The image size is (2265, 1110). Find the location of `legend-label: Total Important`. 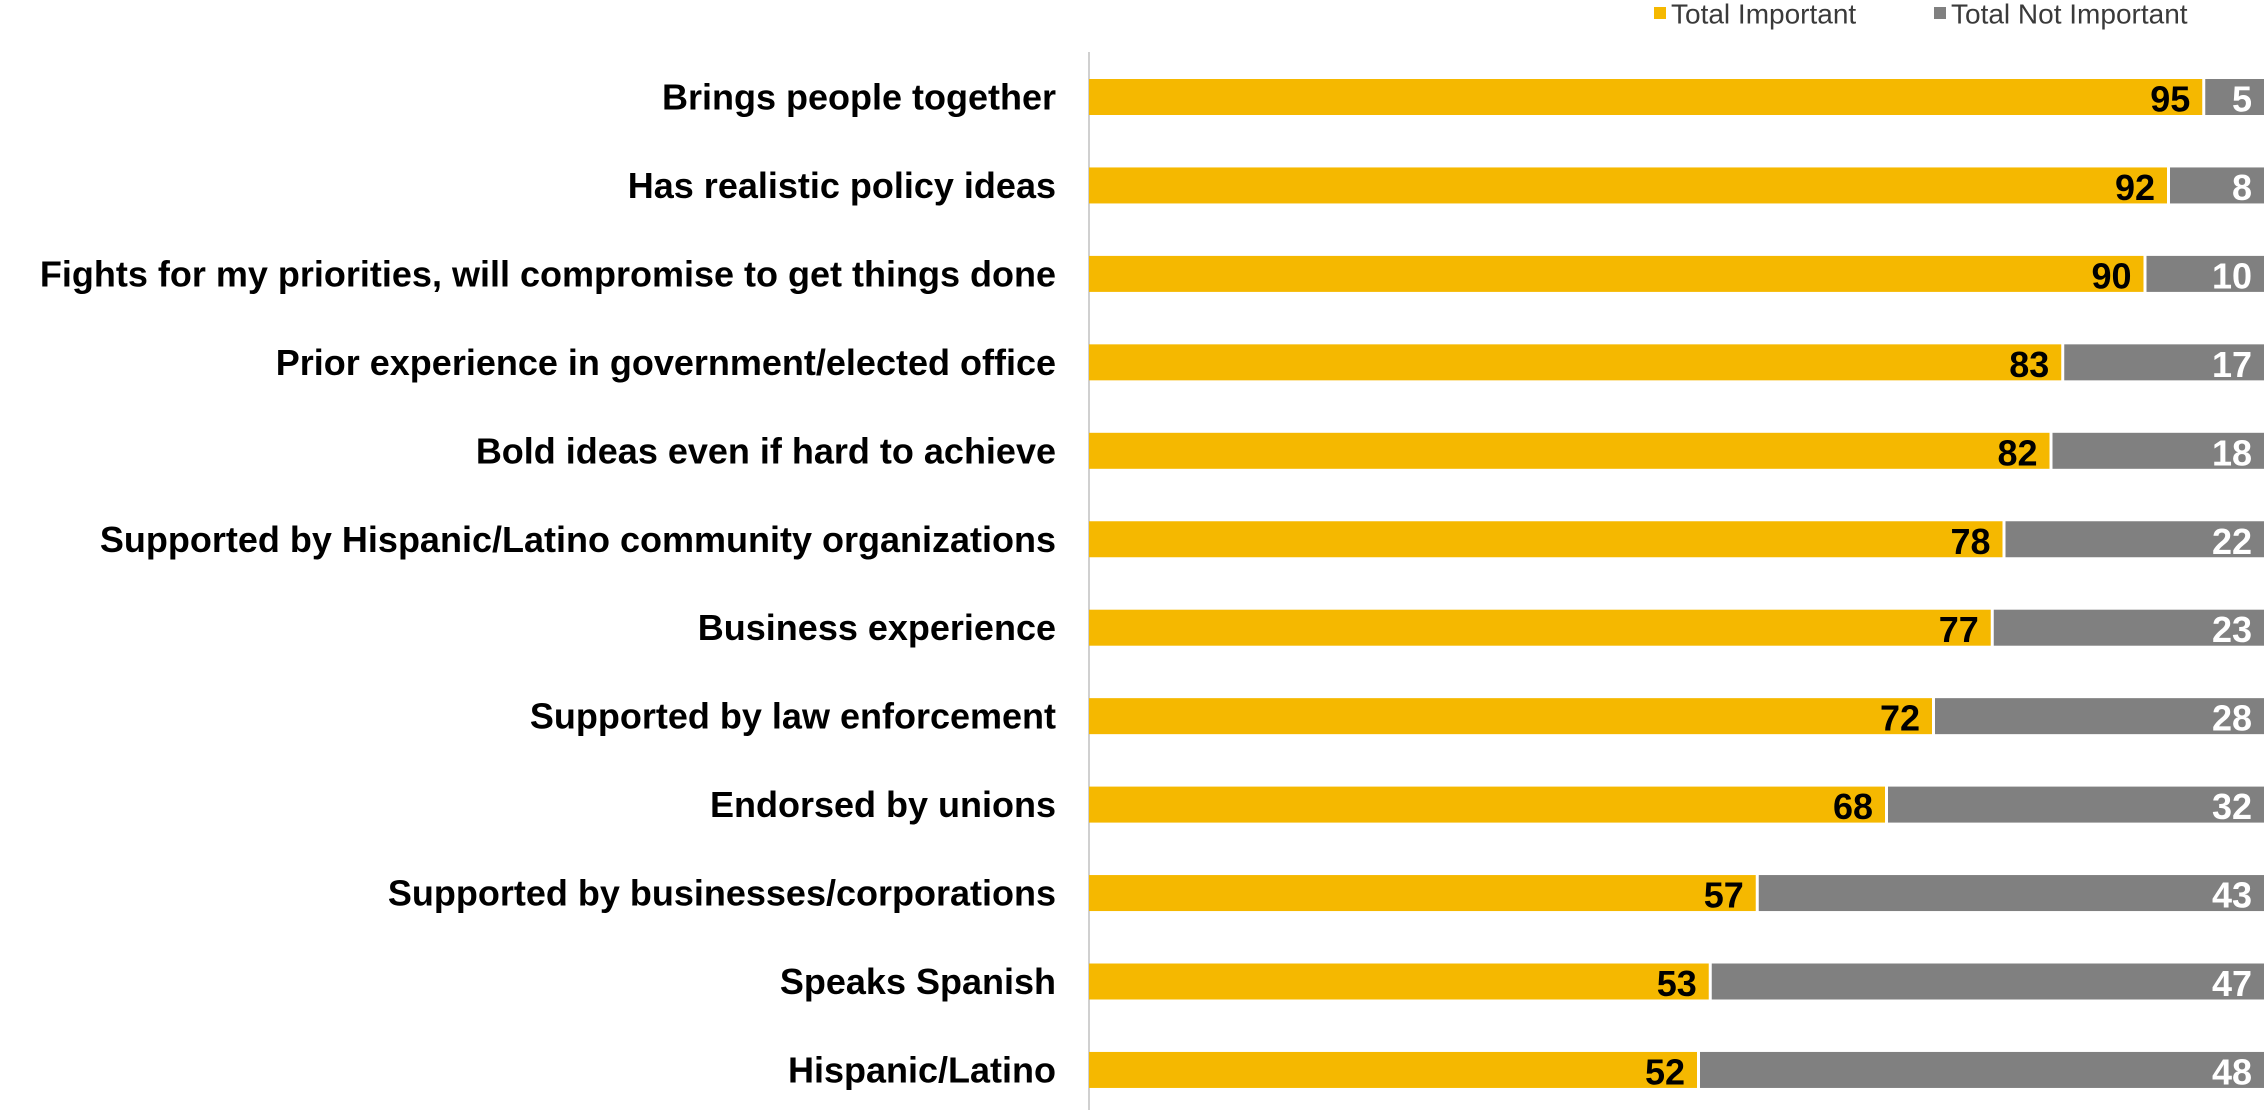

legend-label: Total Important is located at coordinates (1763, 15).